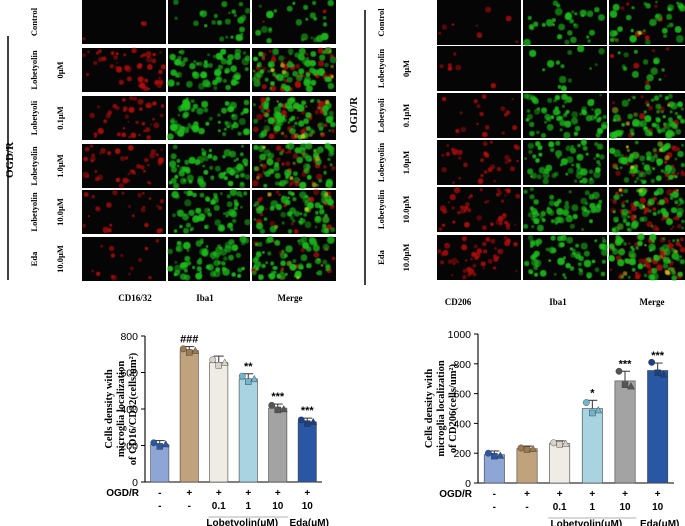 This screenshot has width=685, height=526. What do you see at coordinates (294, 211) in the screenshot?
I see `micrograph-r5-merge` at bounding box center [294, 211].